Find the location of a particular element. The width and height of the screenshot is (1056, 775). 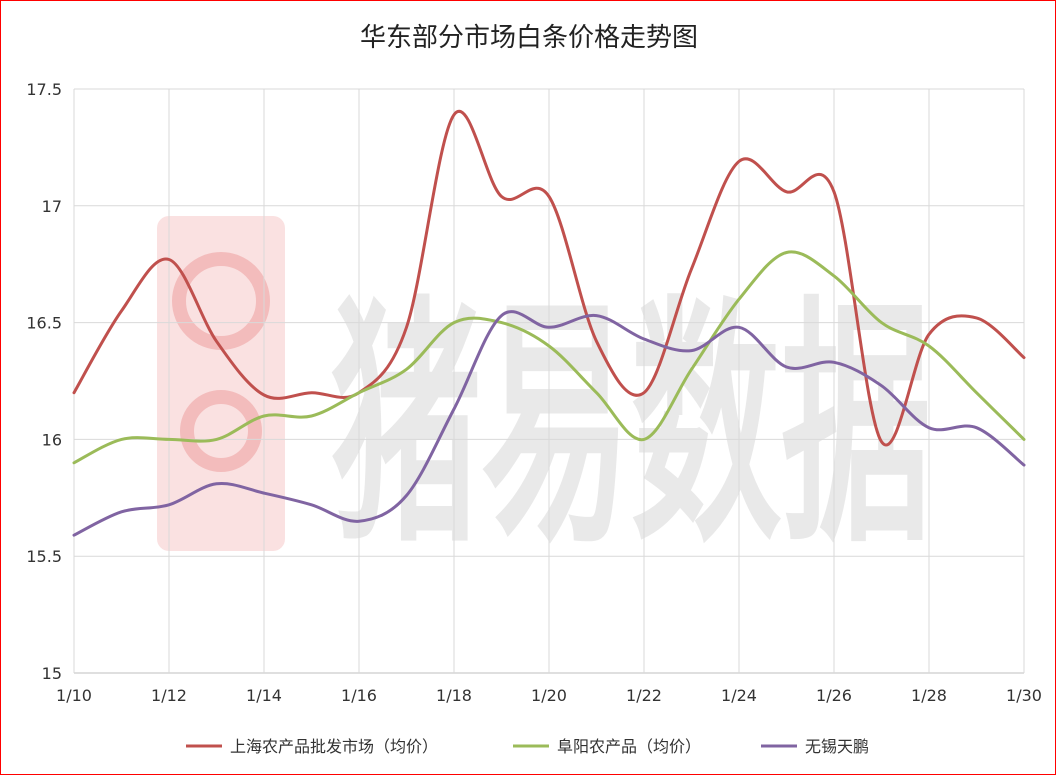

x-tick-label: 1/26 is located at coordinates (834, 695).